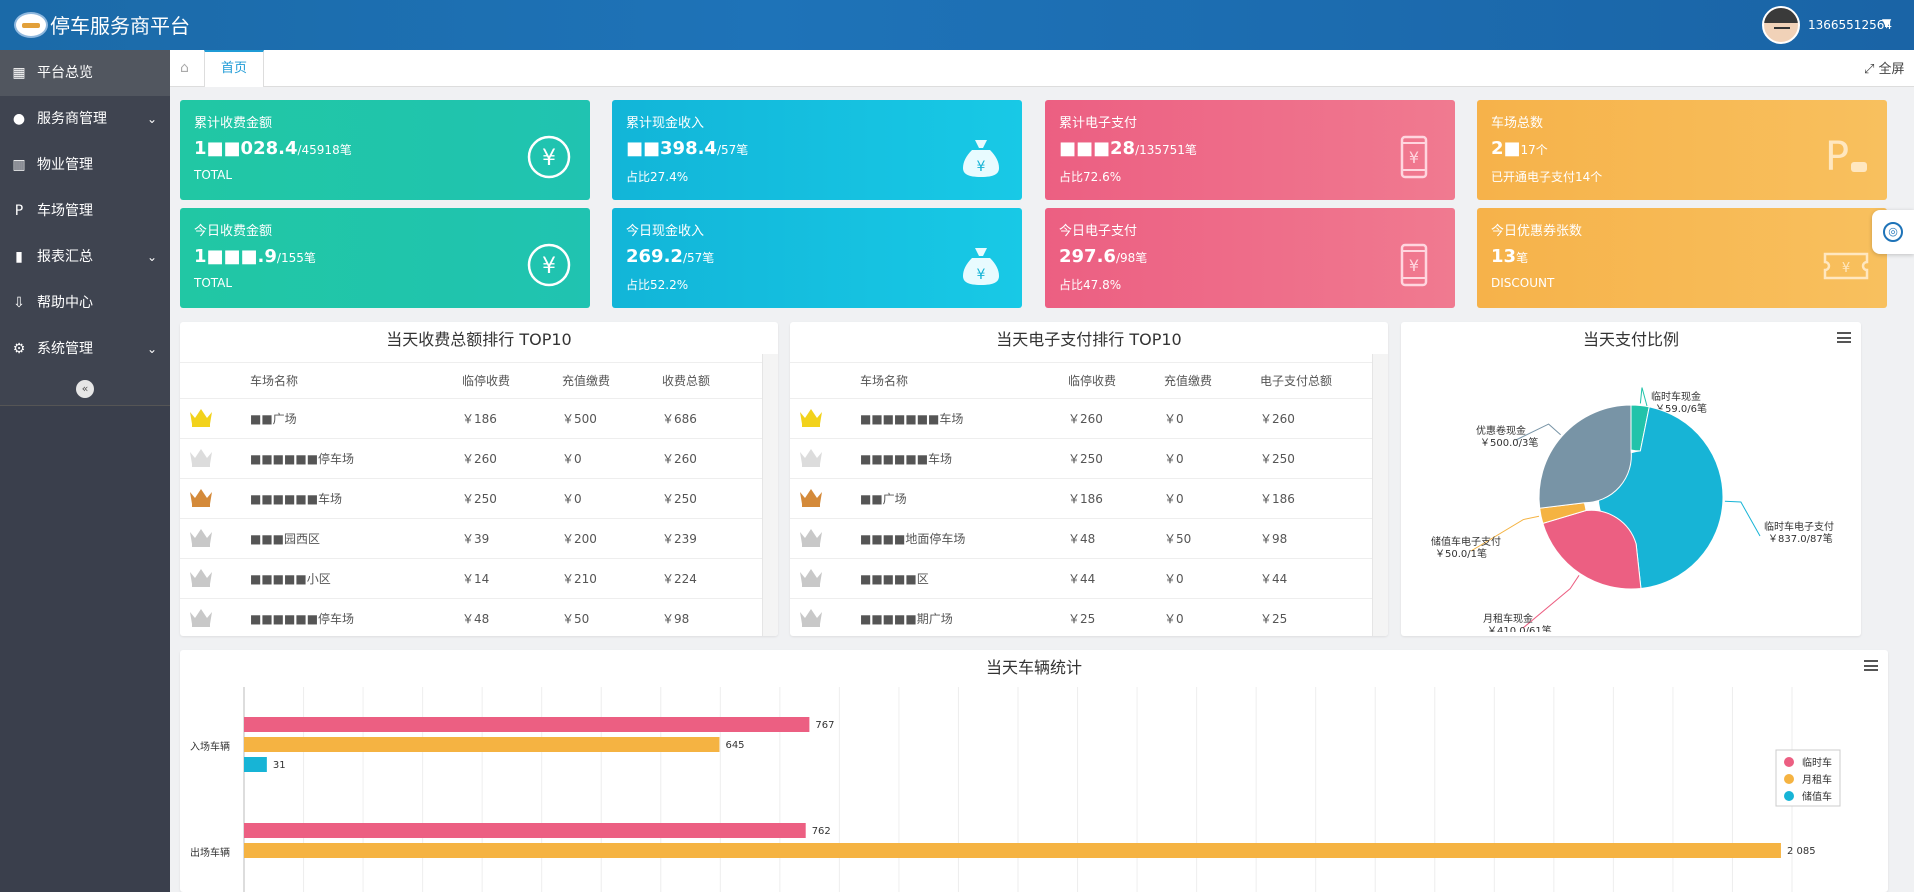 This screenshot has height=892, width=1914. What do you see at coordinates (1081, 418) in the screenshot?
I see `table-row: ■■■■■■■车场 ￥260 ￥0 ￥260` at bounding box center [1081, 418].